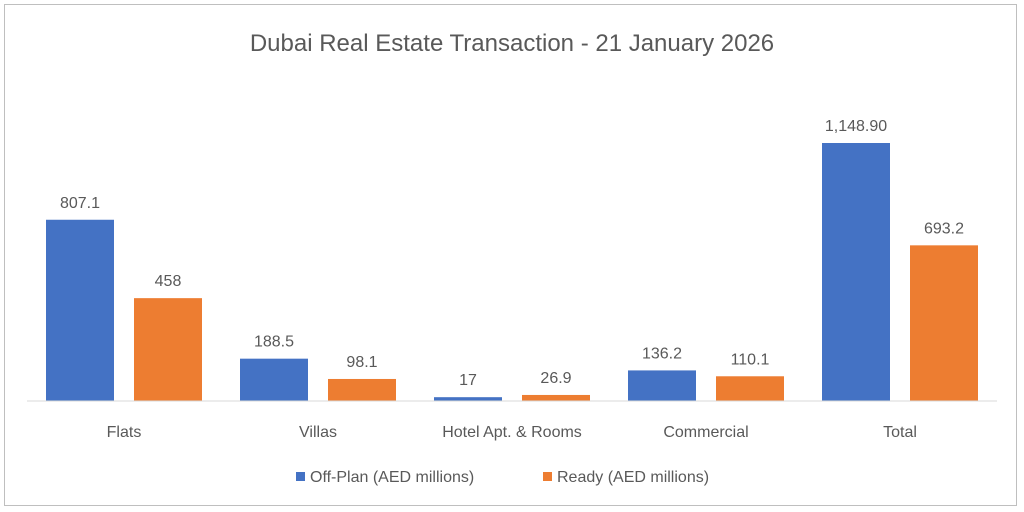  I want to click on x-tick-label: Total, so click(900, 432).